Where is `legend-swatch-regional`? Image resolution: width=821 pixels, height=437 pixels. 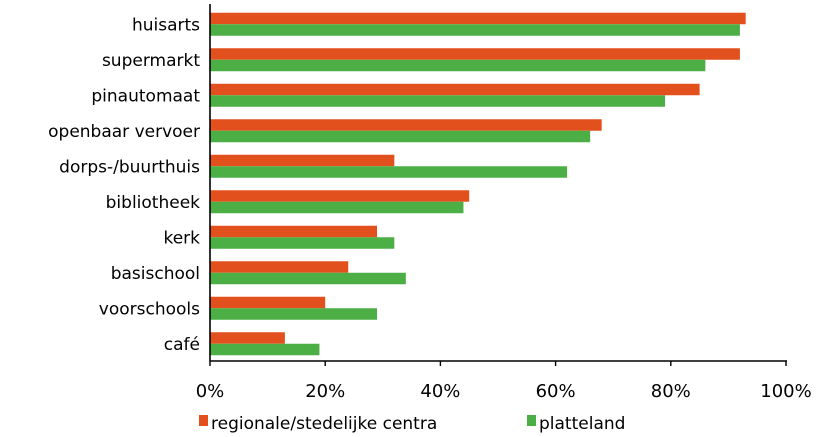 legend-swatch-regional is located at coordinates (203, 420).